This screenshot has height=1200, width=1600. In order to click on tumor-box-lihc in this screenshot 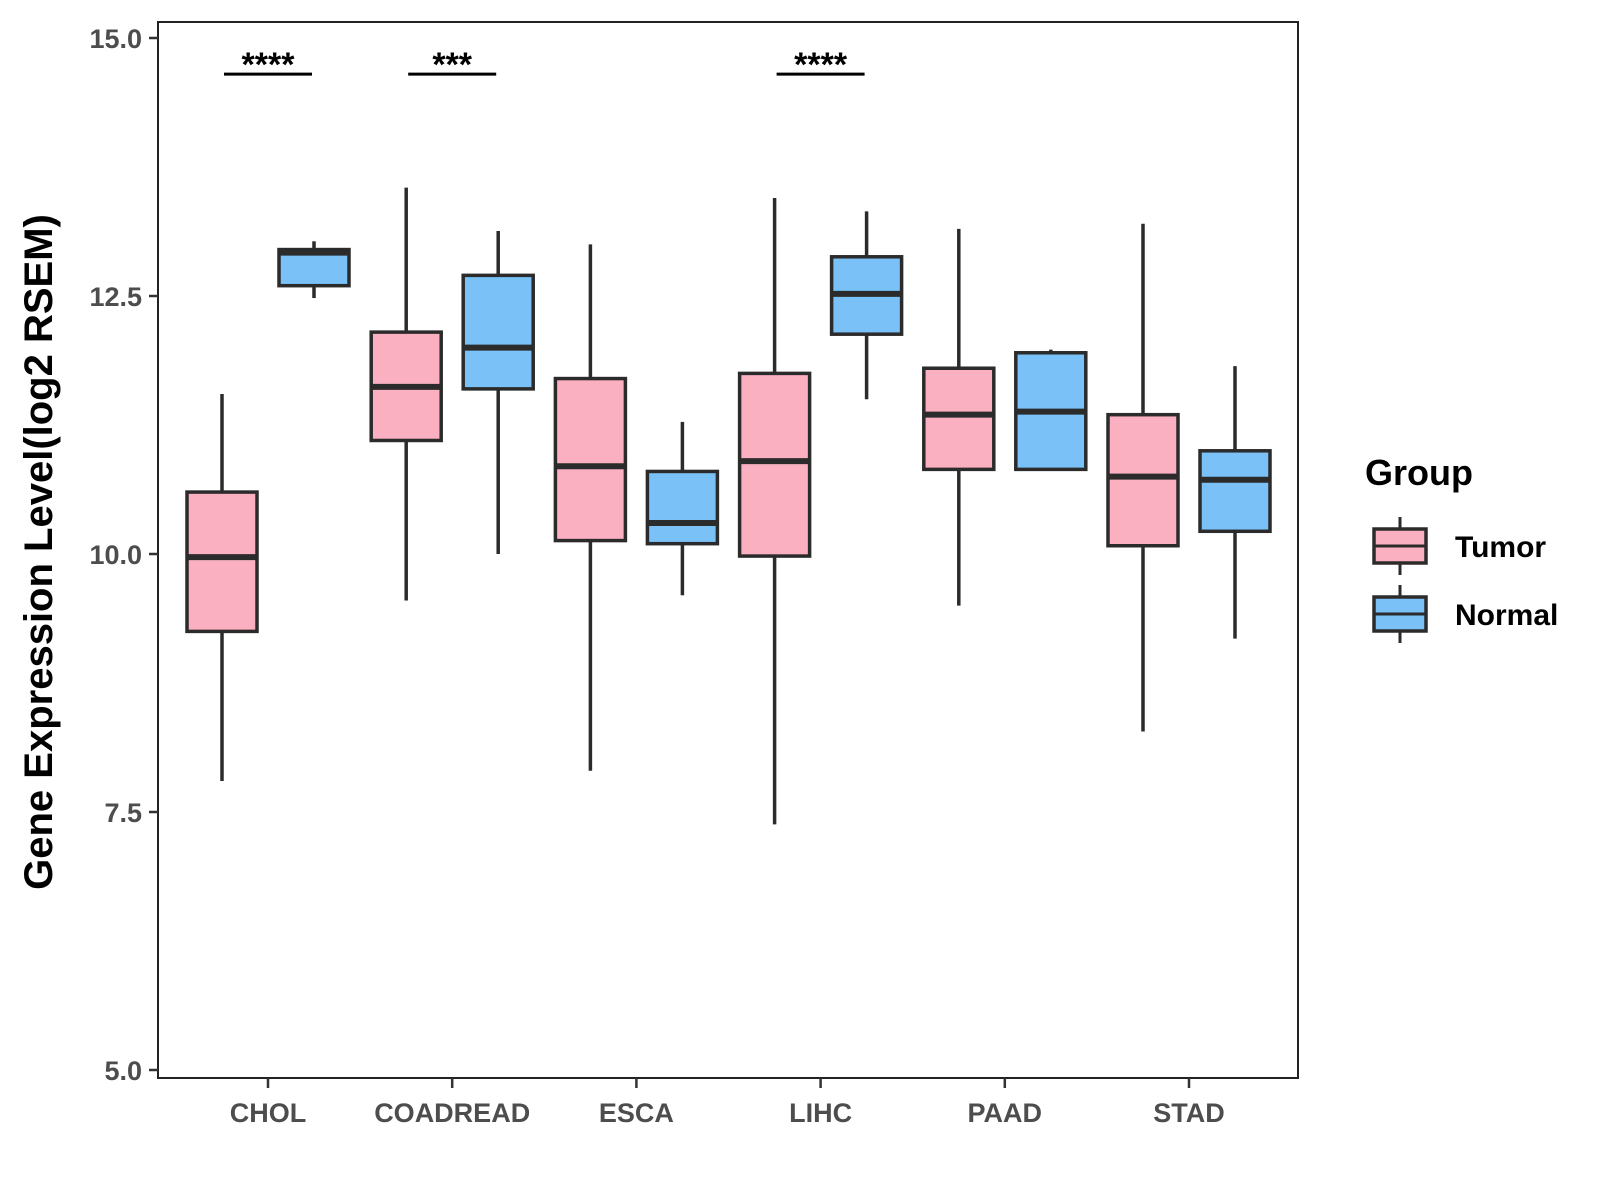, I will do `click(774, 511)`.